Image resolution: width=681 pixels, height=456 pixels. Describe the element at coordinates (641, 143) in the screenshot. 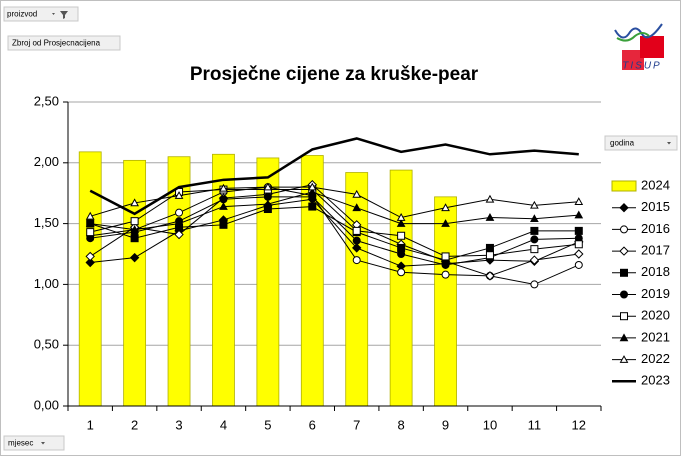

I see `legend-field-button` at that location.